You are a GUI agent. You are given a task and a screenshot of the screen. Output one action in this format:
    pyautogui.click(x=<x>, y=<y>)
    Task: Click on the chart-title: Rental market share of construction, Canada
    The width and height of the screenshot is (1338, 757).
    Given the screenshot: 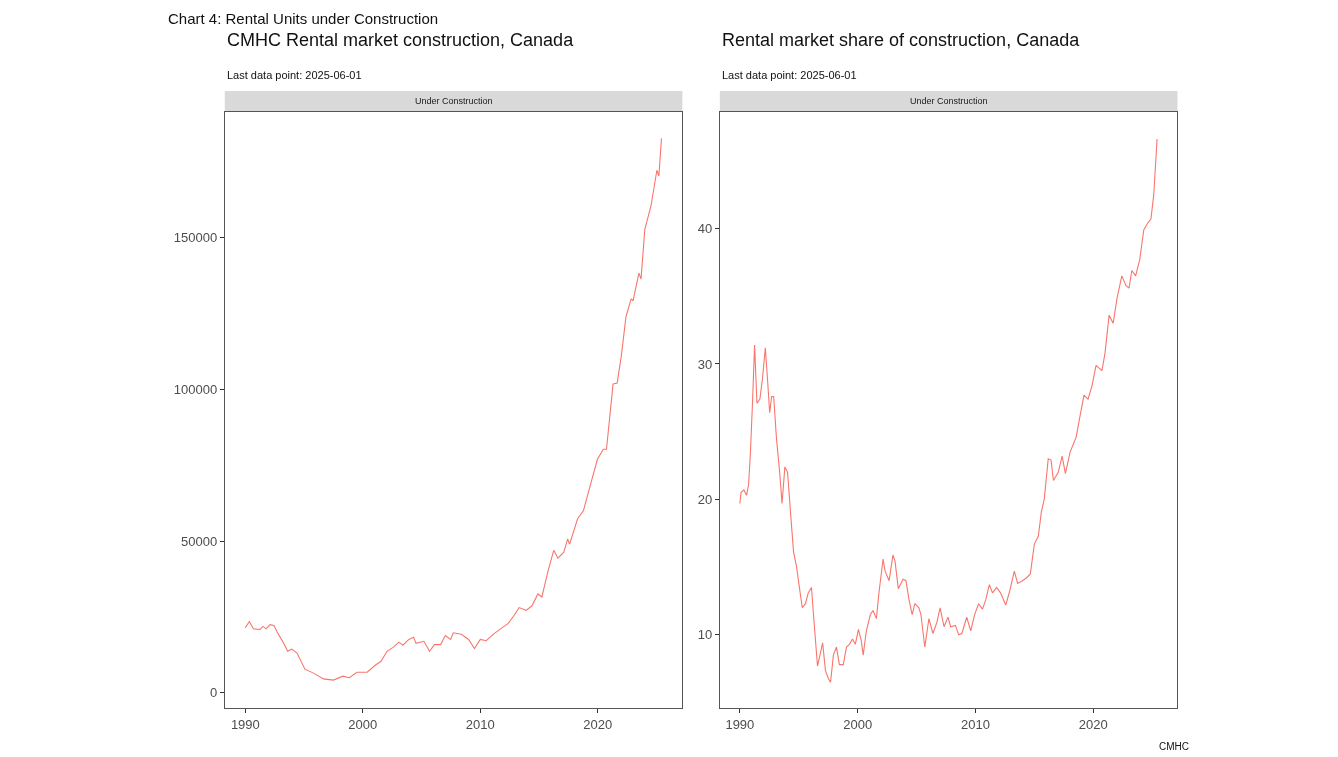 What is the action you would take?
    pyautogui.click(x=901, y=40)
    